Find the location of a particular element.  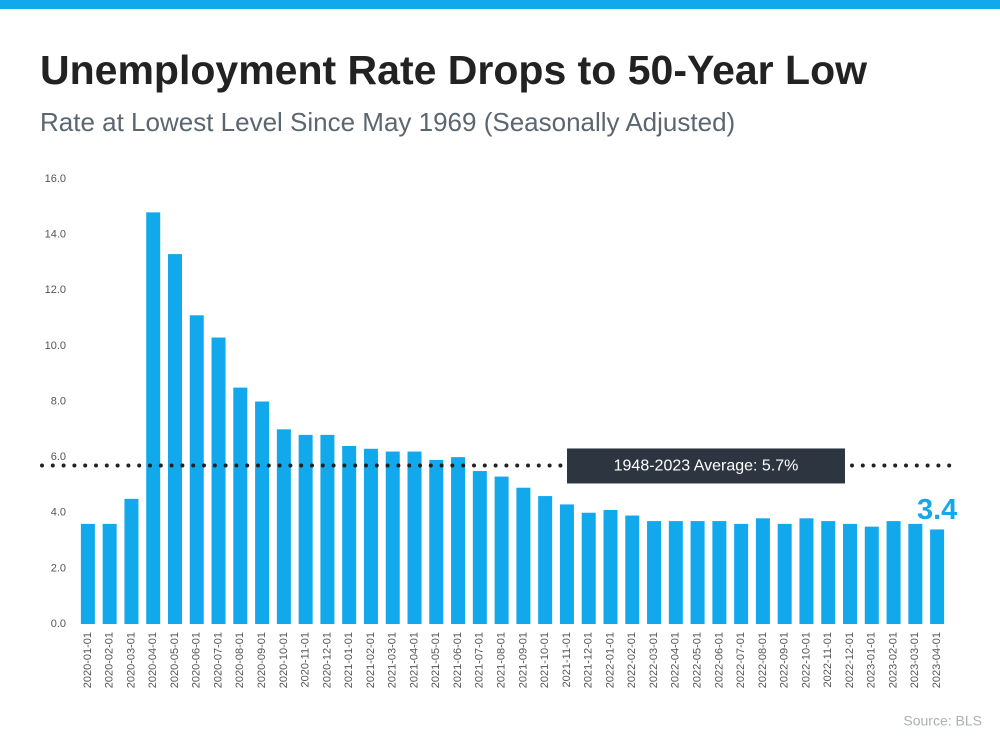

x-tick-label: 2021-03-01 is located at coordinates (393, 660).